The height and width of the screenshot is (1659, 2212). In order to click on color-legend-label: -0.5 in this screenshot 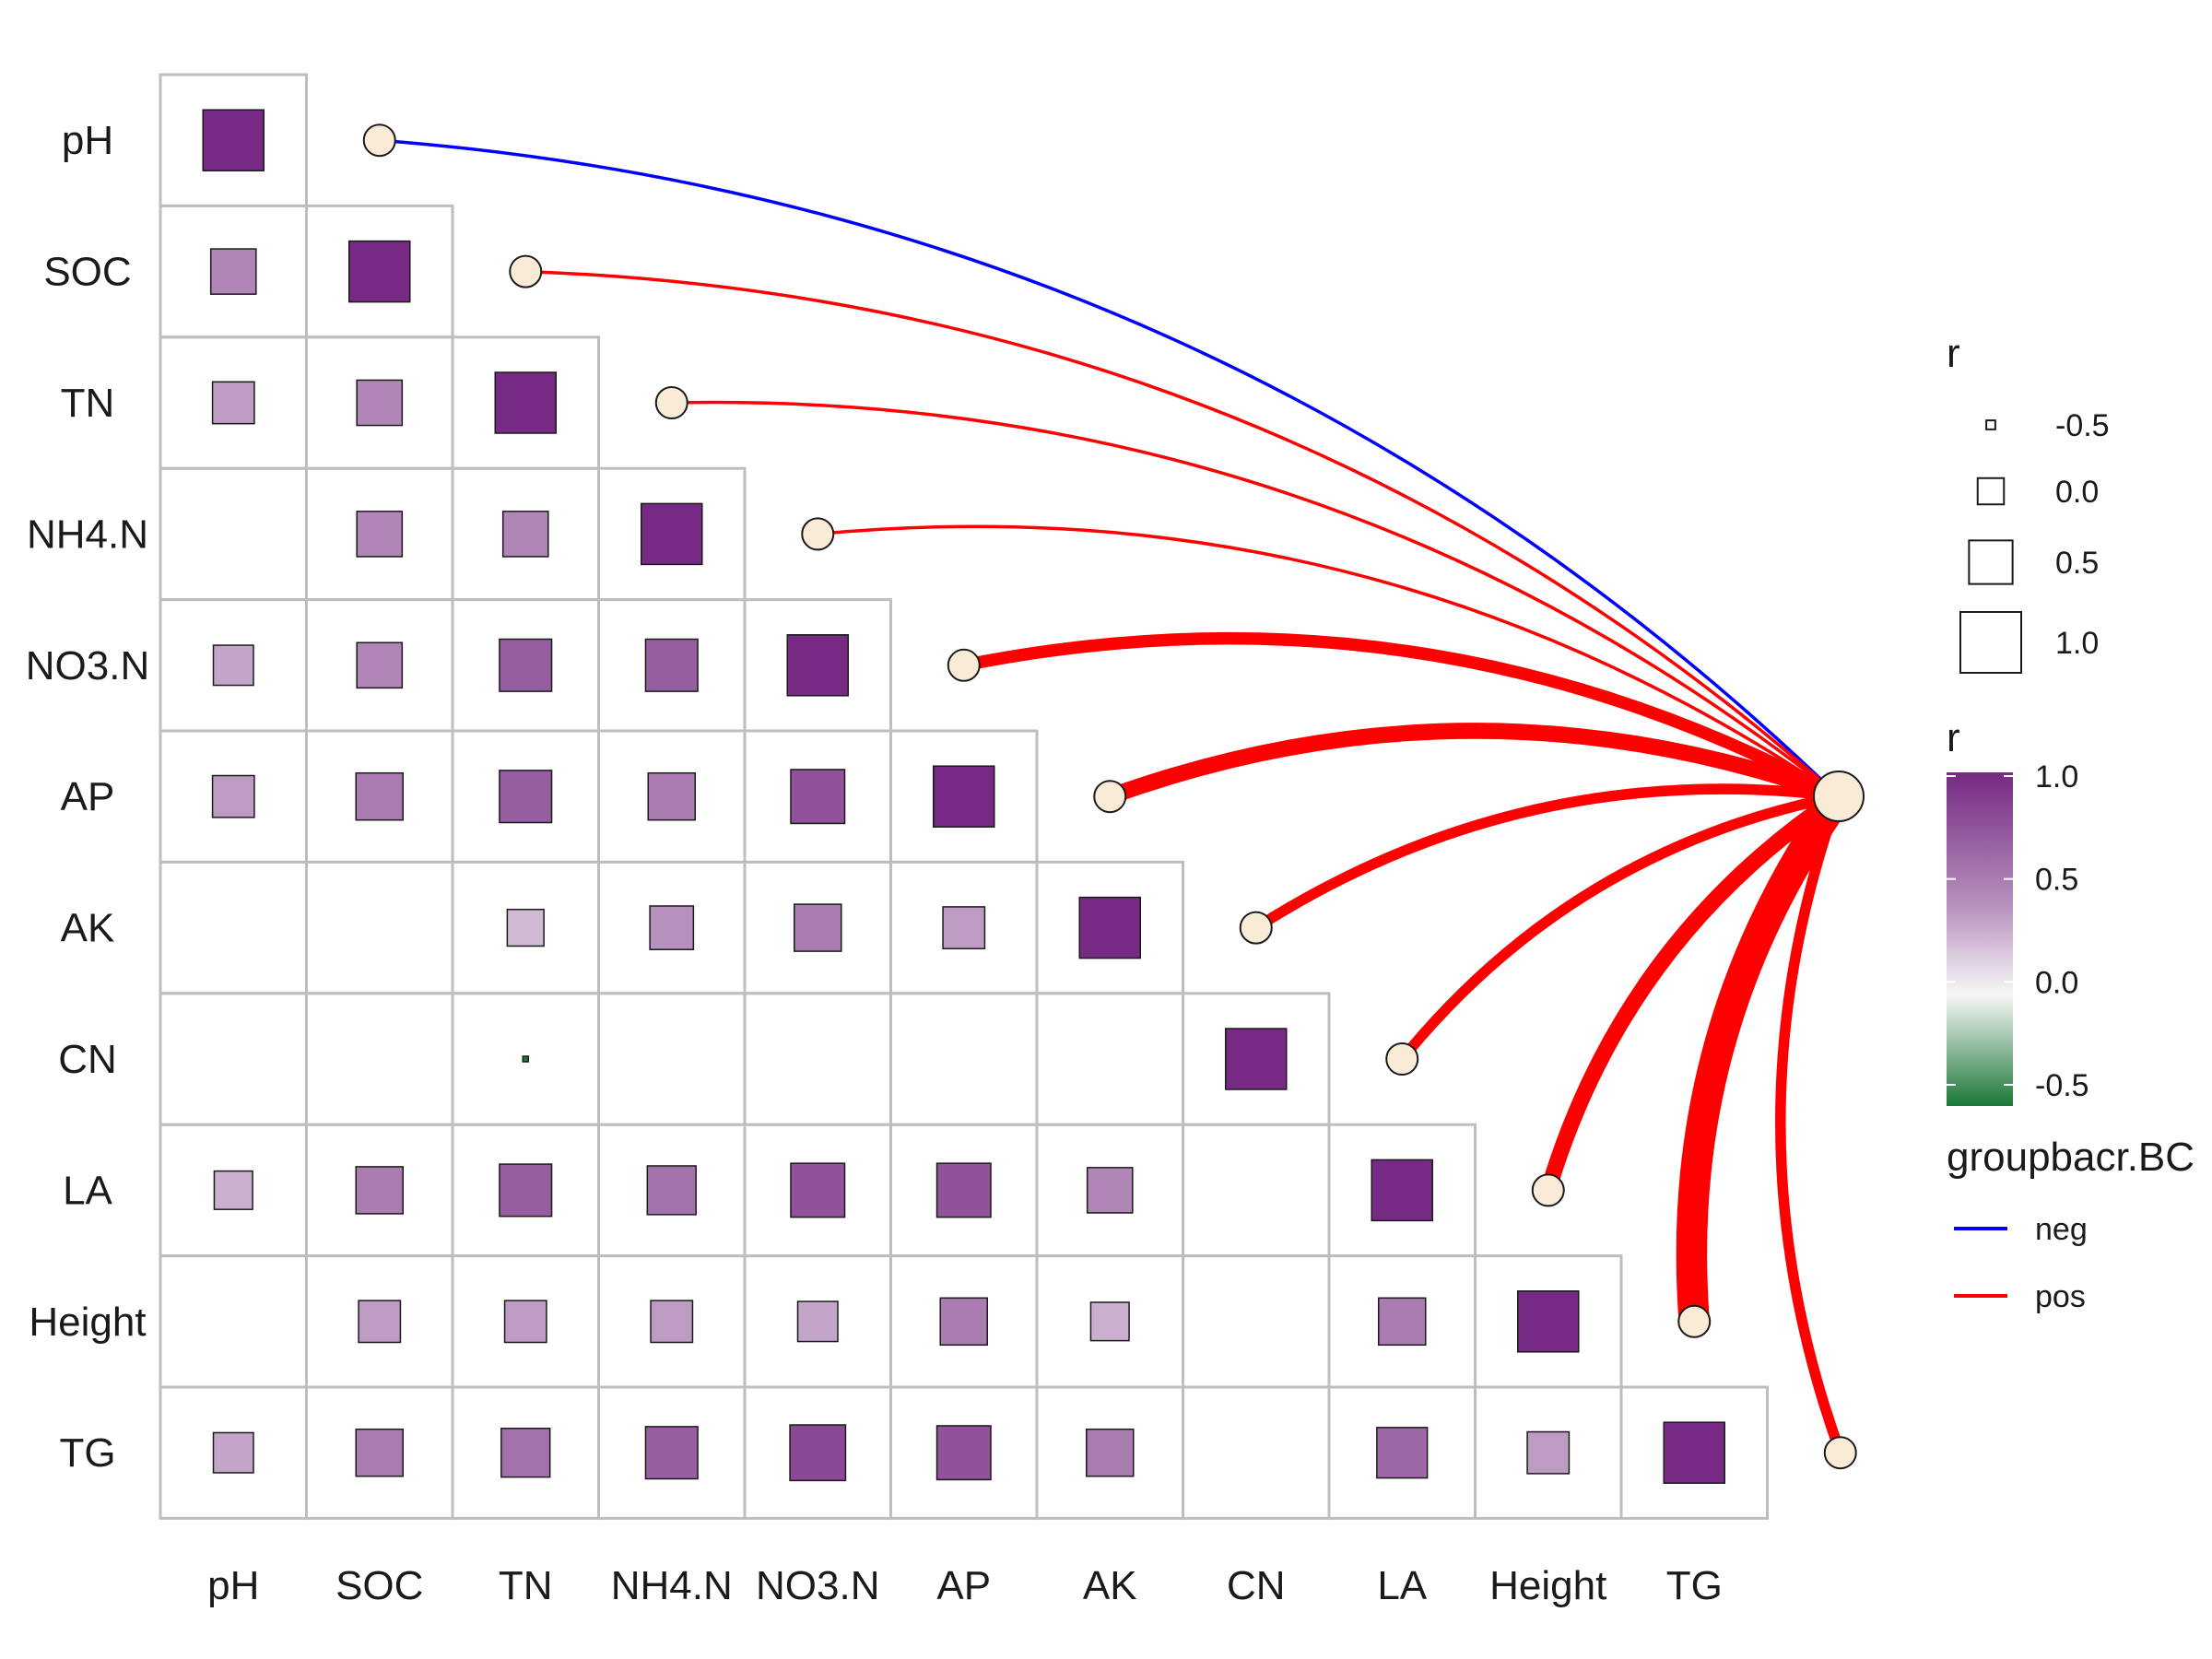, I will do `click(2062, 1085)`.